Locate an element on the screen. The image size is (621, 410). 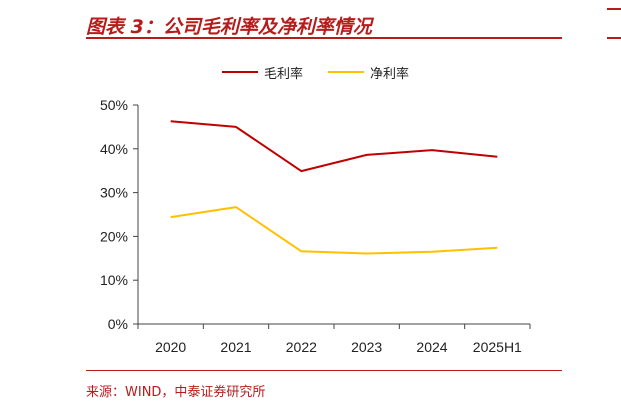
x-tick-label: 2020 is located at coordinates (170, 347).